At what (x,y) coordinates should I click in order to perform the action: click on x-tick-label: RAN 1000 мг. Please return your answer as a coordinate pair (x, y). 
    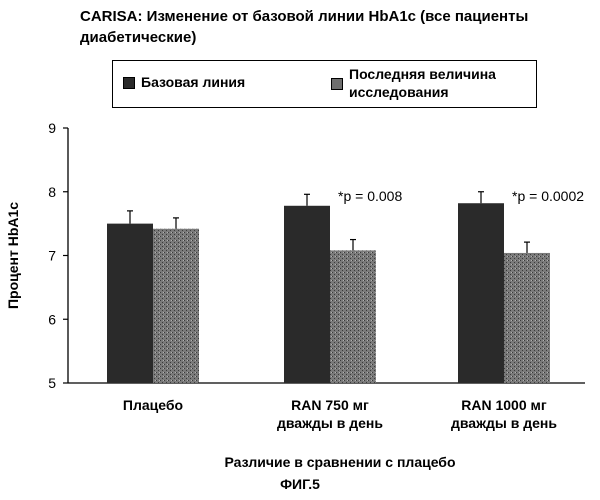
    Looking at the image, I should click on (504, 405).